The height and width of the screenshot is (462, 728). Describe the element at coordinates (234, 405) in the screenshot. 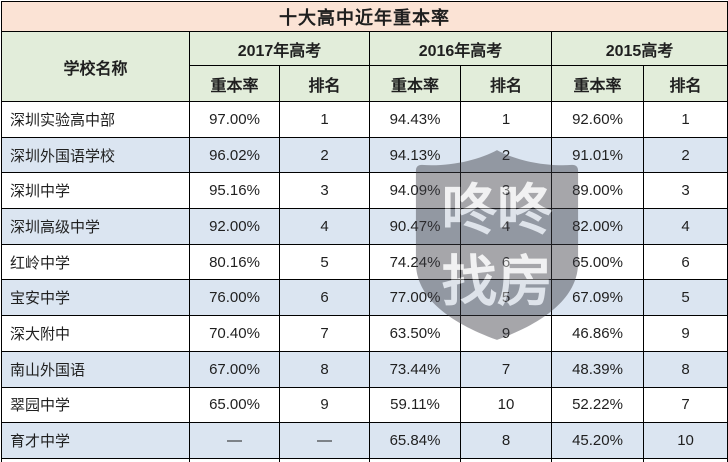

I see `rate-2017-cell: 65.00%` at that location.